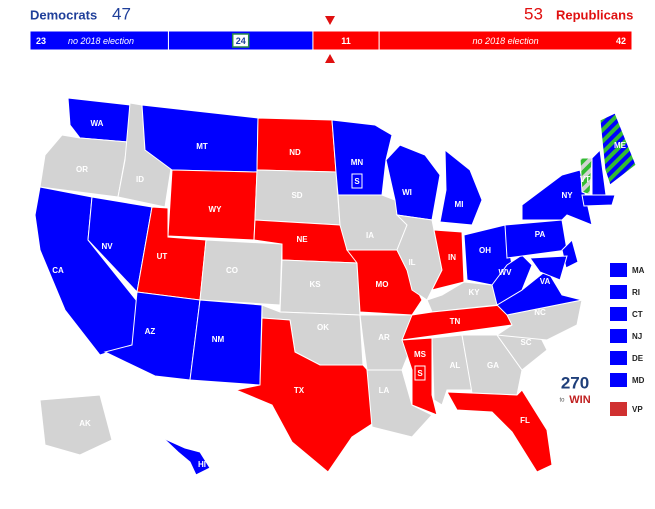  I want to click on logo: 270 to WIN, so click(575, 390).